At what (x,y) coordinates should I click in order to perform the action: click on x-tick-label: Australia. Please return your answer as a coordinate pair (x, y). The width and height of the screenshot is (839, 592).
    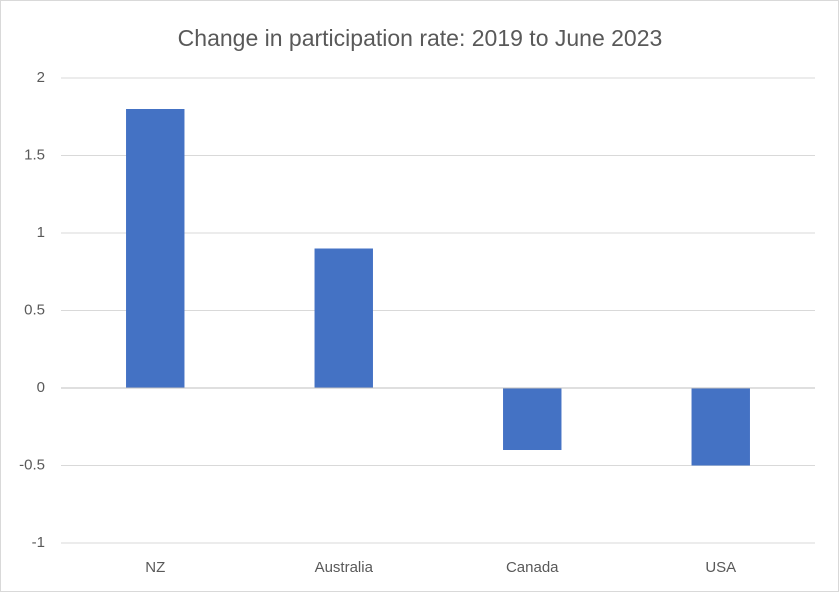
    Looking at the image, I should click on (344, 567).